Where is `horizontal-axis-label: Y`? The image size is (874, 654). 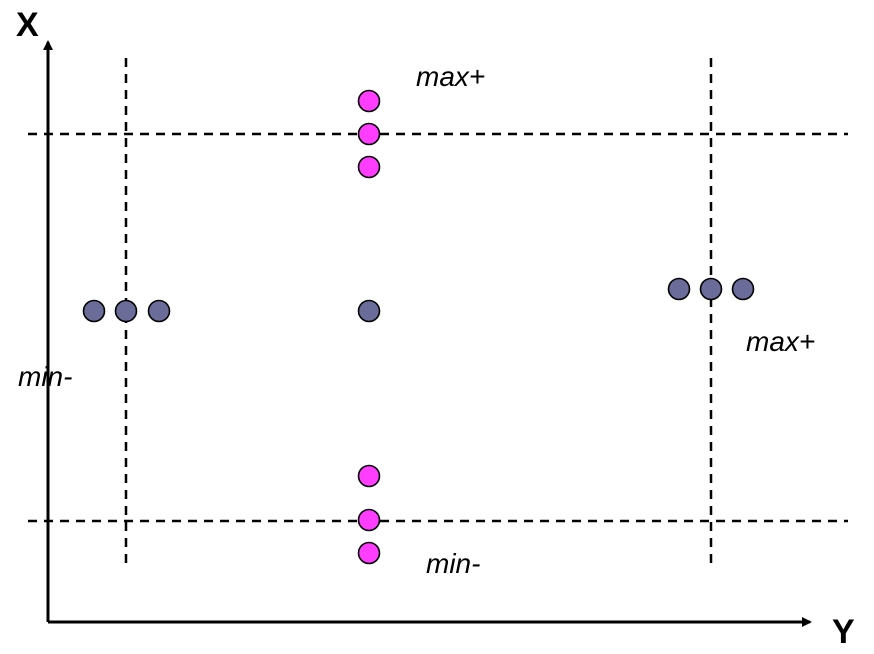
horizontal-axis-label: Y is located at coordinates (843, 632).